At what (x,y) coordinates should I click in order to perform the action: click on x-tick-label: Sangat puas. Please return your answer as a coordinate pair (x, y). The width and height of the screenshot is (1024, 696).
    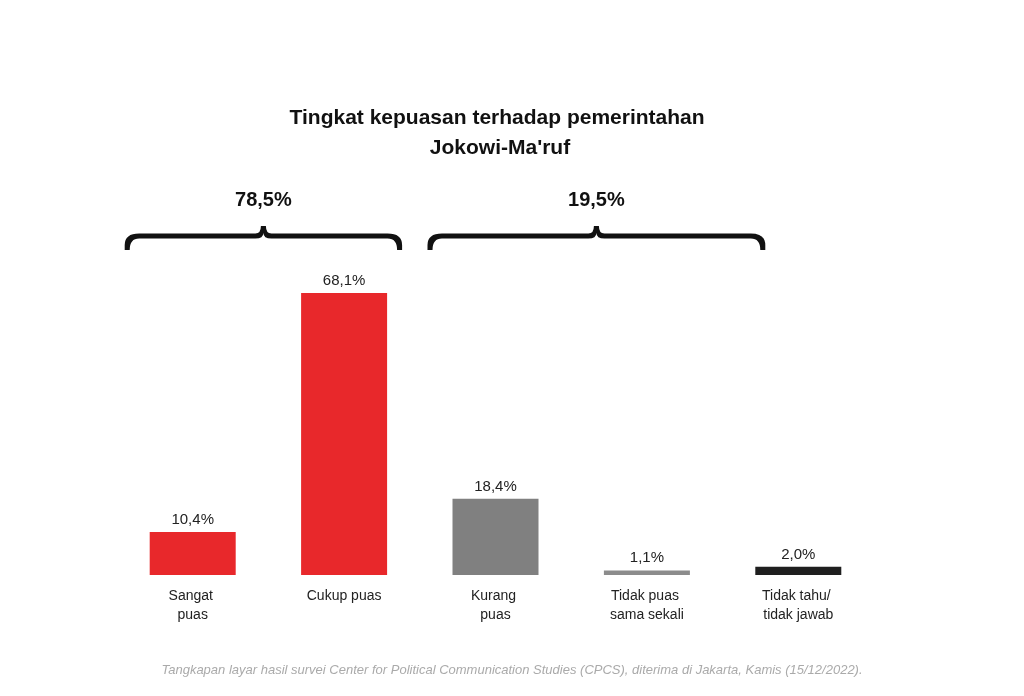
    Looking at the image, I should click on (192, 604).